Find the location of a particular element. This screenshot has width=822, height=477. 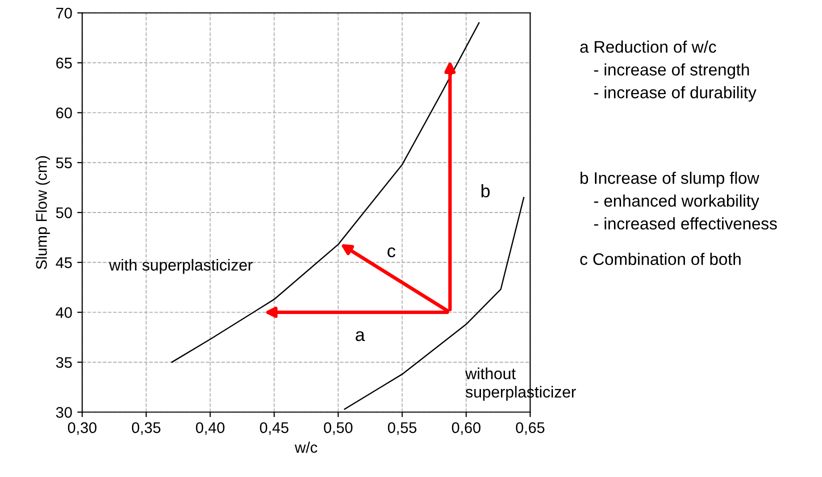

y-axis-title: Slump Flow (cm) is located at coordinates (43, 213).